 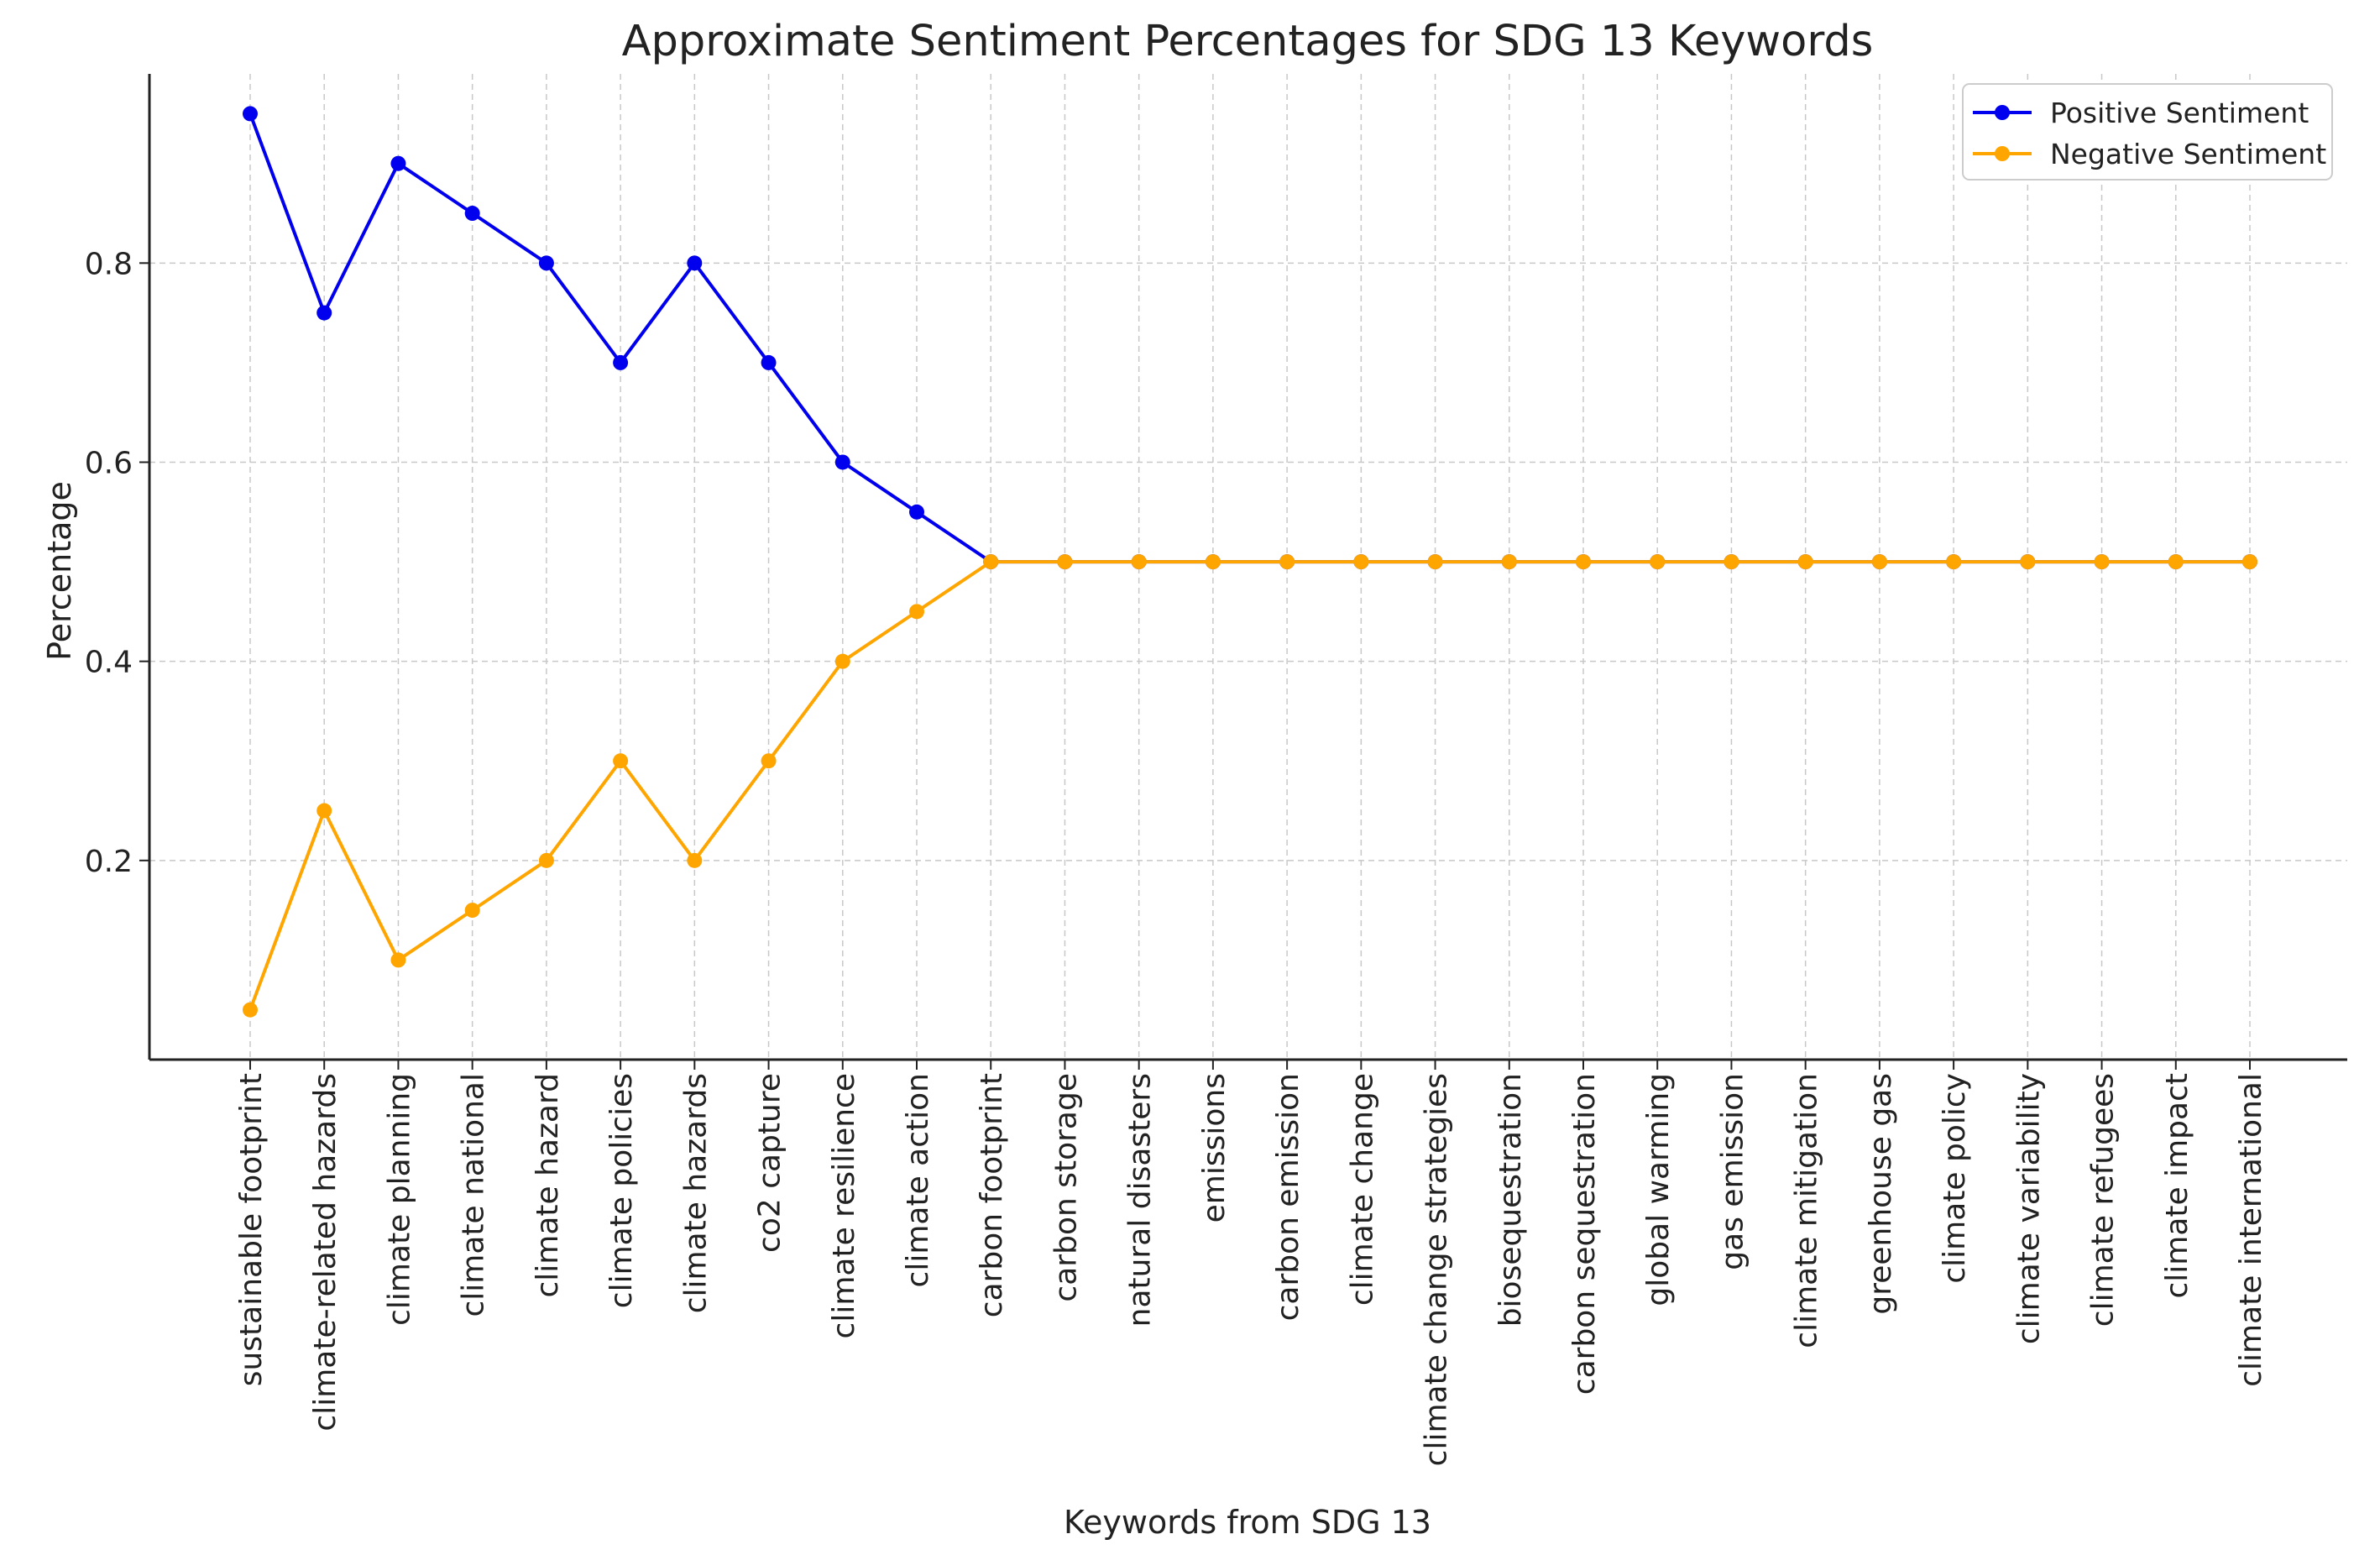 I want to click on x-tick-label: carbon footprint, so click(x=992, y=1195).